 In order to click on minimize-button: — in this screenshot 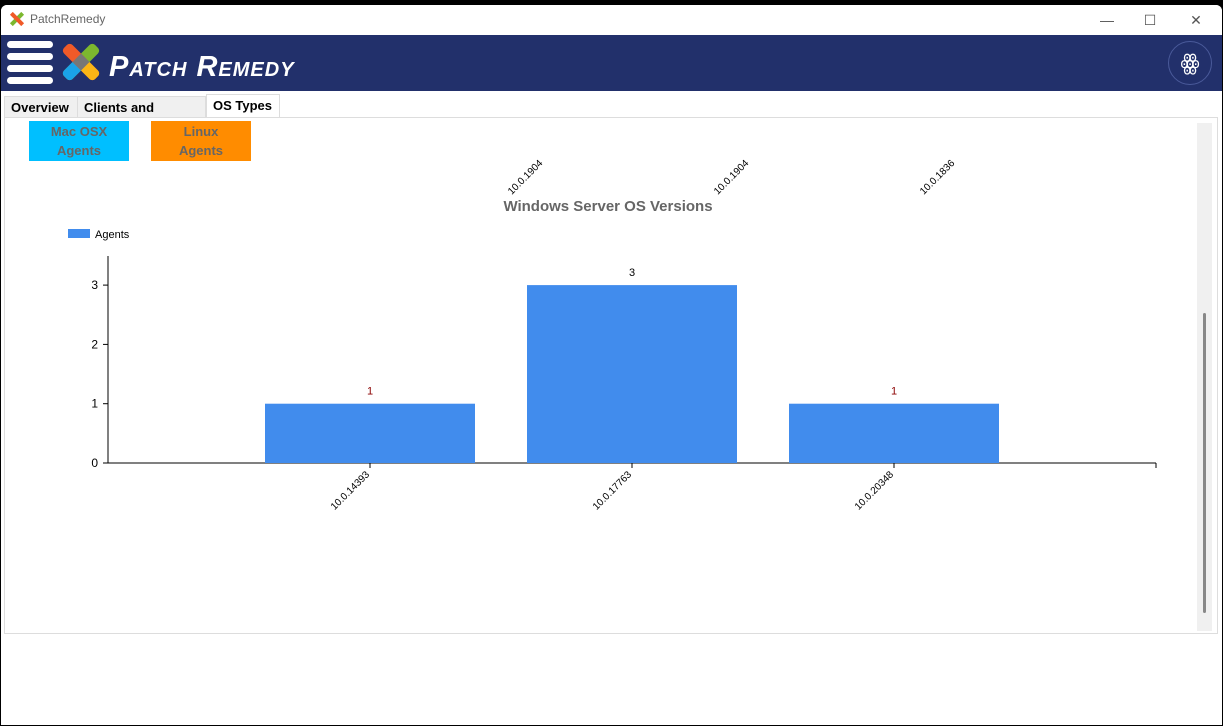, I will do `click(1107, 20)`.